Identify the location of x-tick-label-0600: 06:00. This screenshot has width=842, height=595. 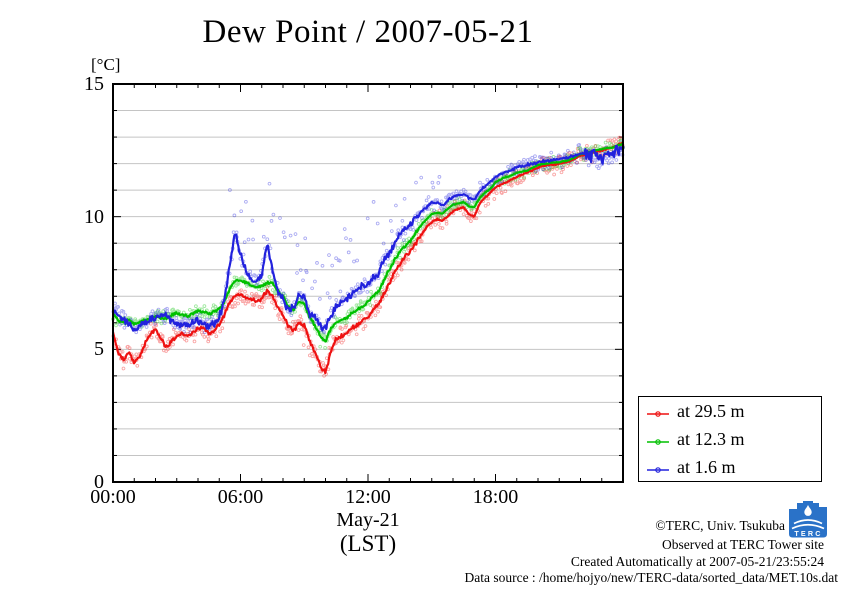
(240, 497).